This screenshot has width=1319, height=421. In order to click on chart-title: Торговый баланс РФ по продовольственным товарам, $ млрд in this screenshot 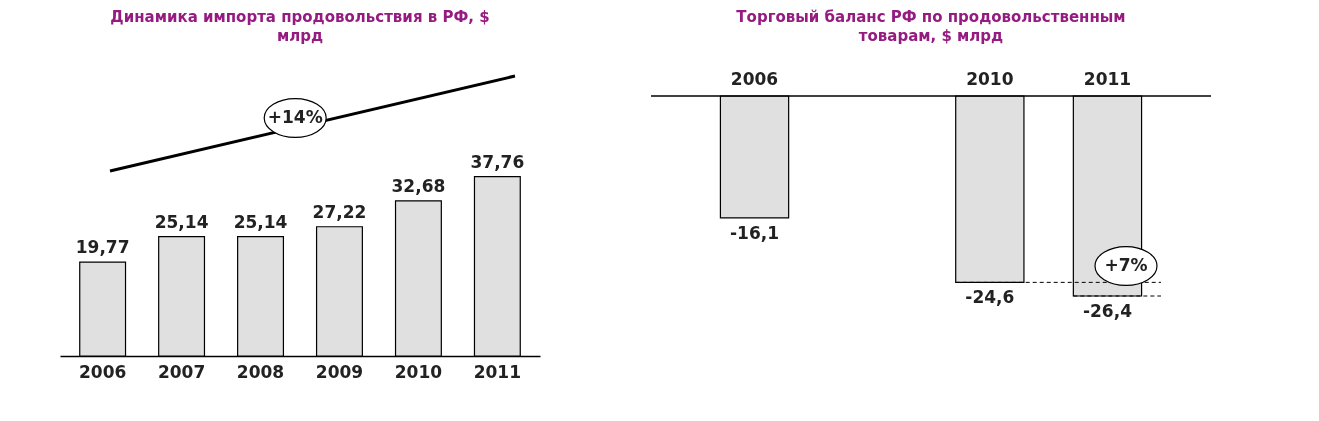, I will do `click(931, 26)`.